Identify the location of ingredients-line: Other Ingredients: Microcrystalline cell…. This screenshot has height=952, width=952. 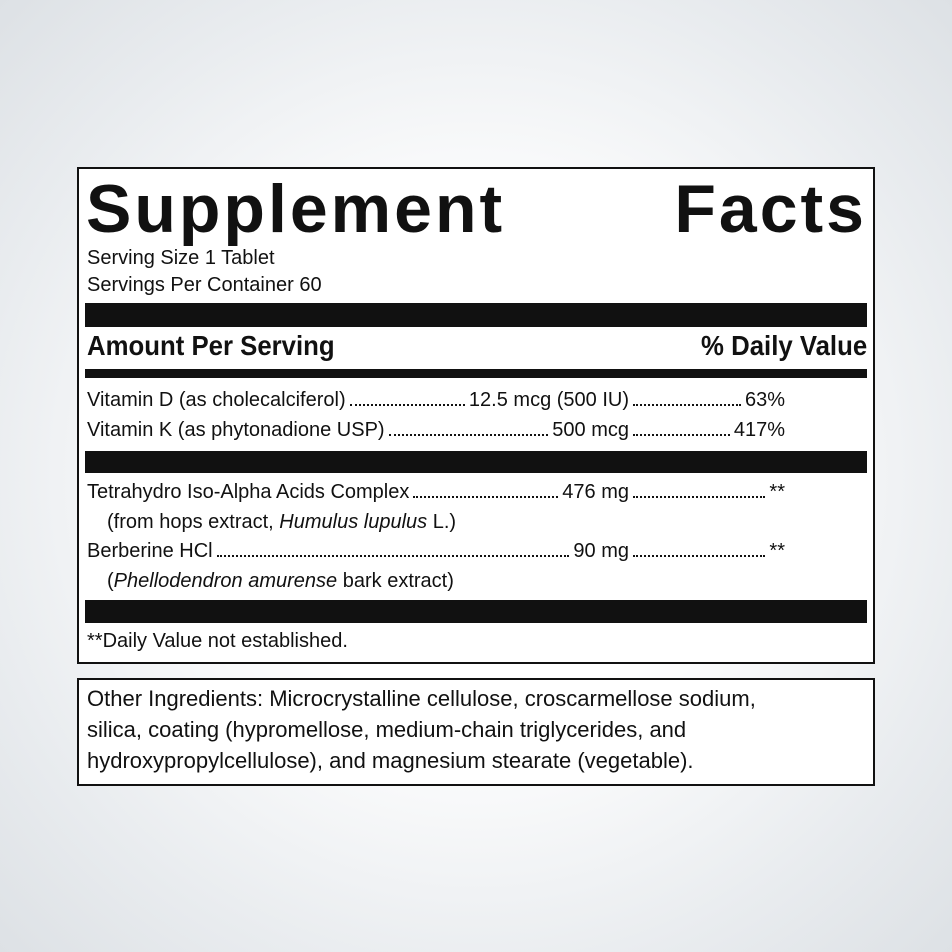
(421, 698).